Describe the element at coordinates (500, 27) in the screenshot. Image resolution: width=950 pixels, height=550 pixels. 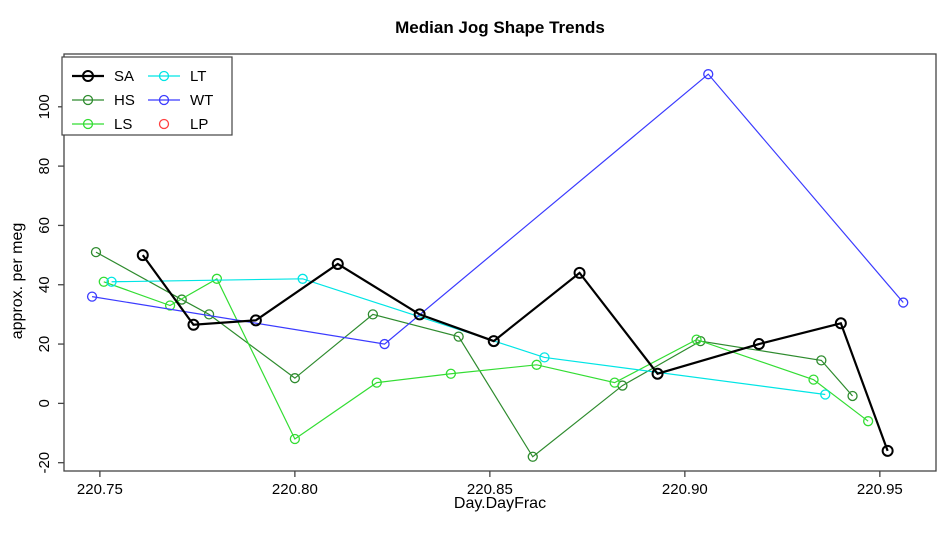
I see `chart-title: Median Jog Shape Trends` at that location.